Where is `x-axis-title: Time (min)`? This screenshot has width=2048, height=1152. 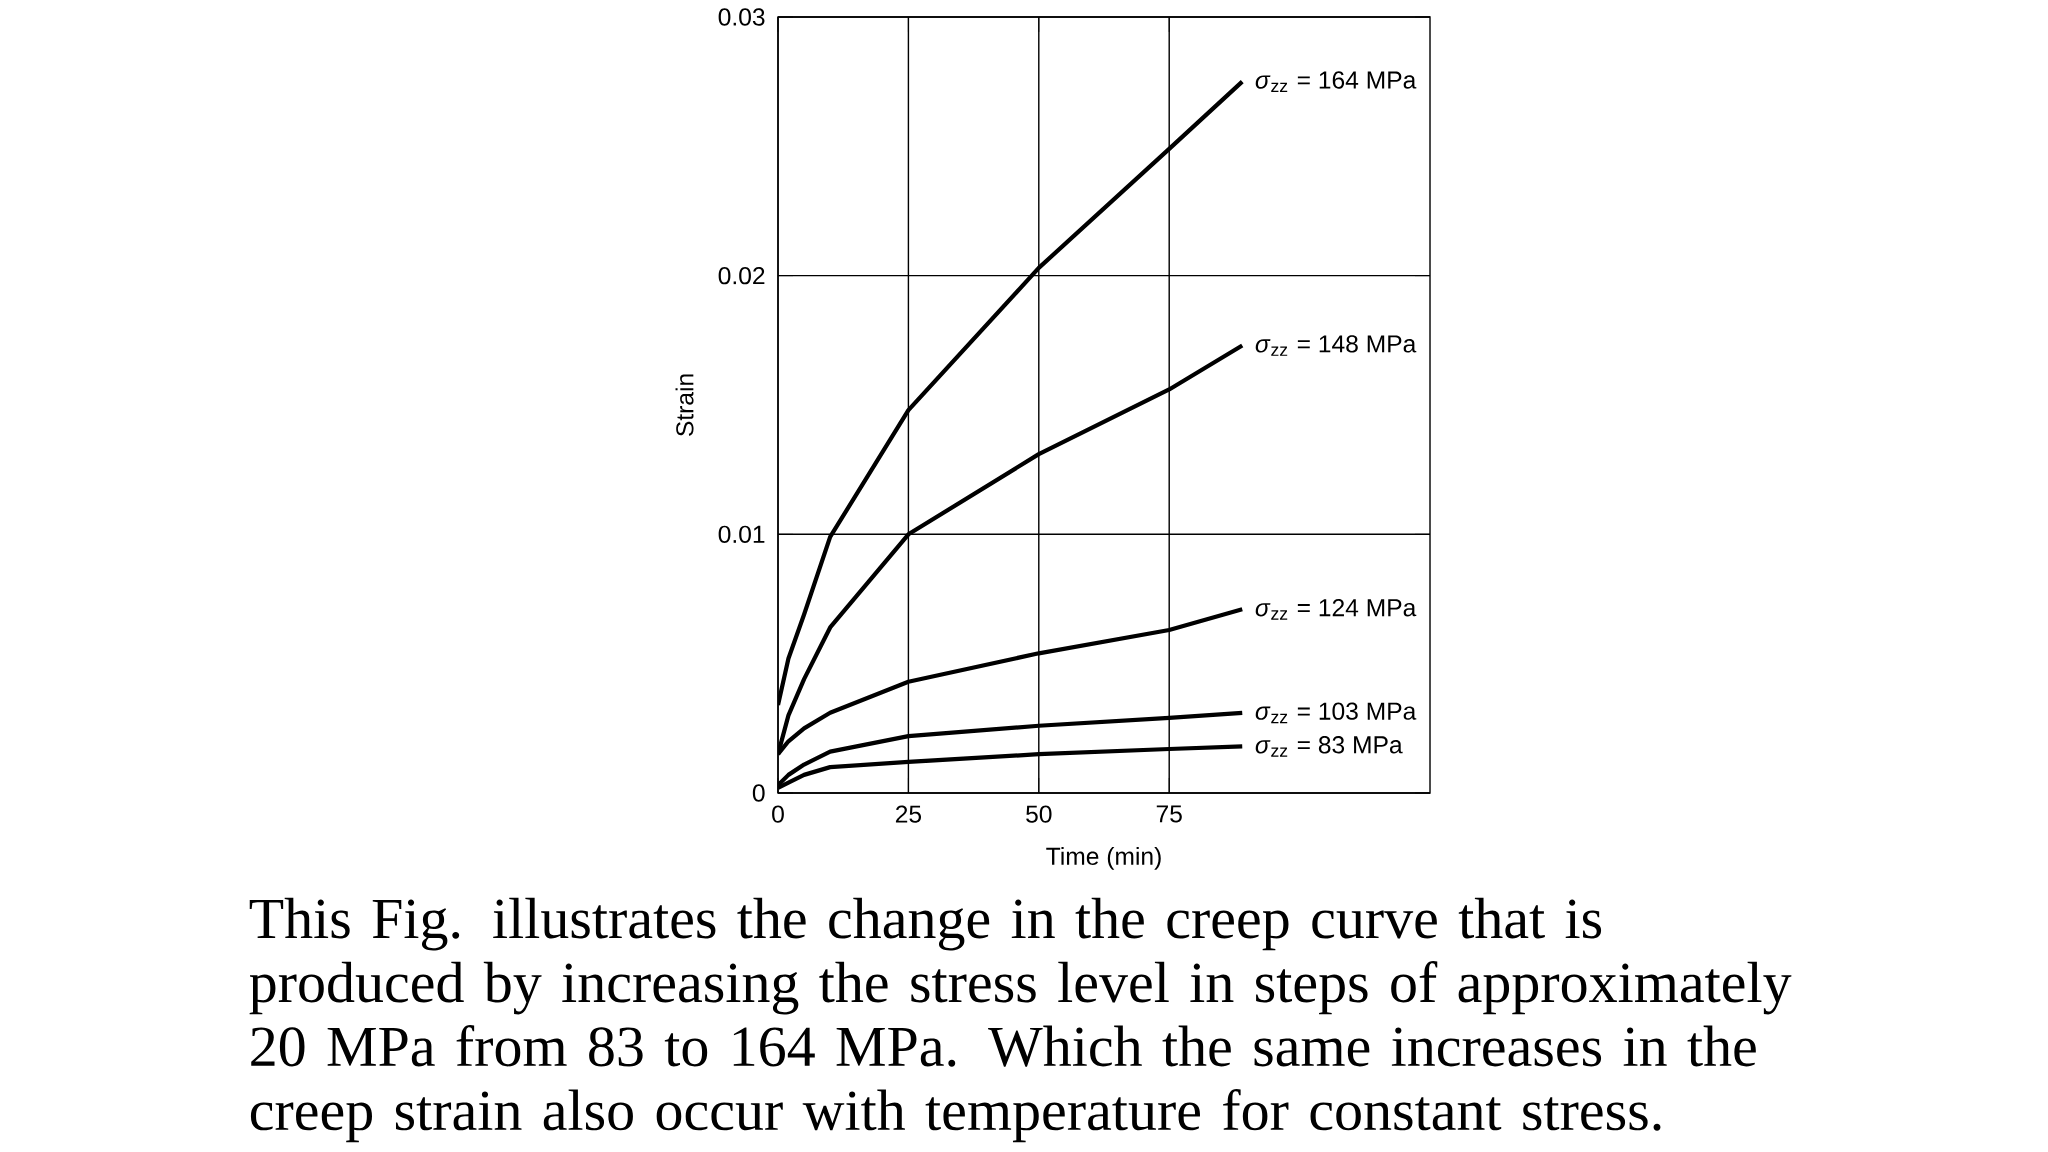
x-axis-title: Time (min) is located at coordinates (1103, 858).